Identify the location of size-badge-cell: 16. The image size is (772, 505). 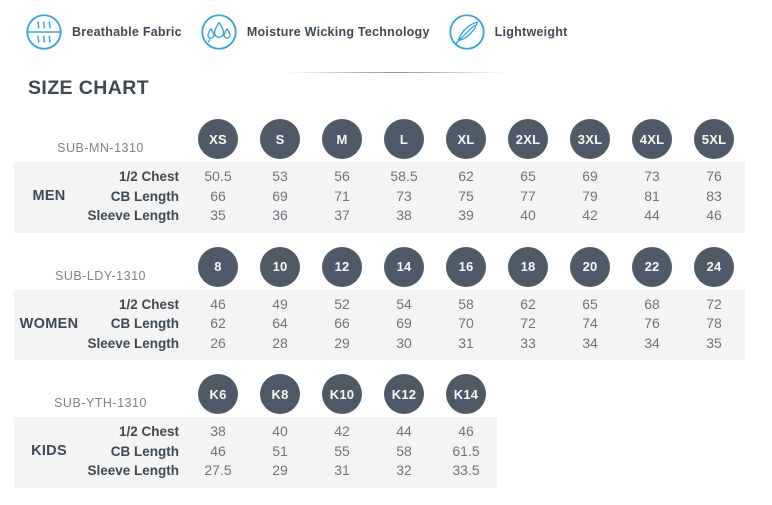
(466, 266).